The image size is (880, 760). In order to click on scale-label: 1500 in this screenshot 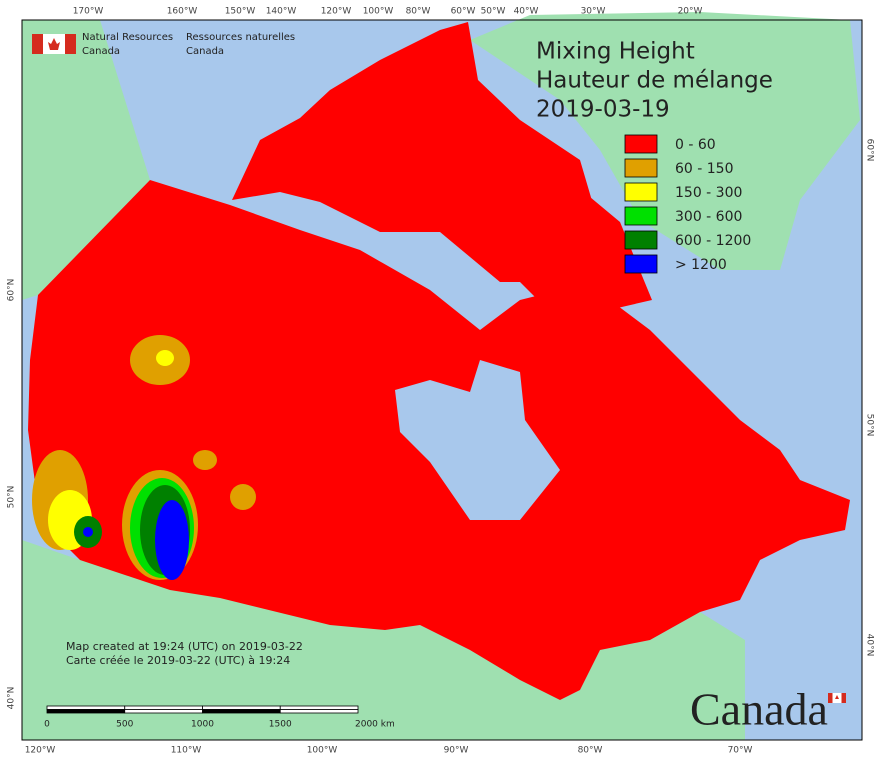, I will do `click(280, 725)`.